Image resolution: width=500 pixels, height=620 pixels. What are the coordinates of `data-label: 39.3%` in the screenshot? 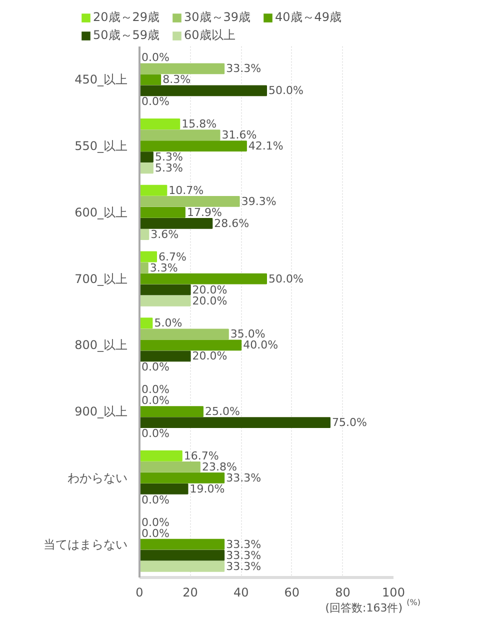 It's located at (258, 201).